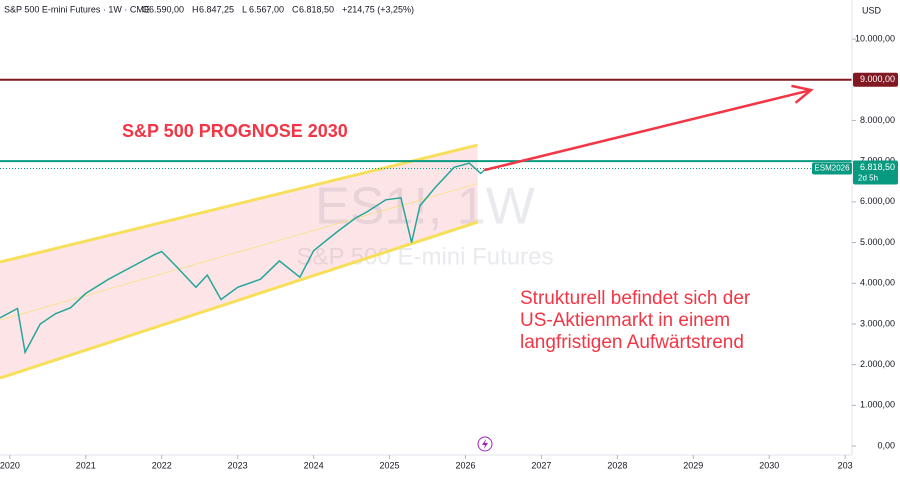 The height and width of the screenshot is (479, 900). What do you see at coordinates (316, 9) in the screenshot?
I see `ohlc-value: 6.818,50` at bounding box center [316, 9].